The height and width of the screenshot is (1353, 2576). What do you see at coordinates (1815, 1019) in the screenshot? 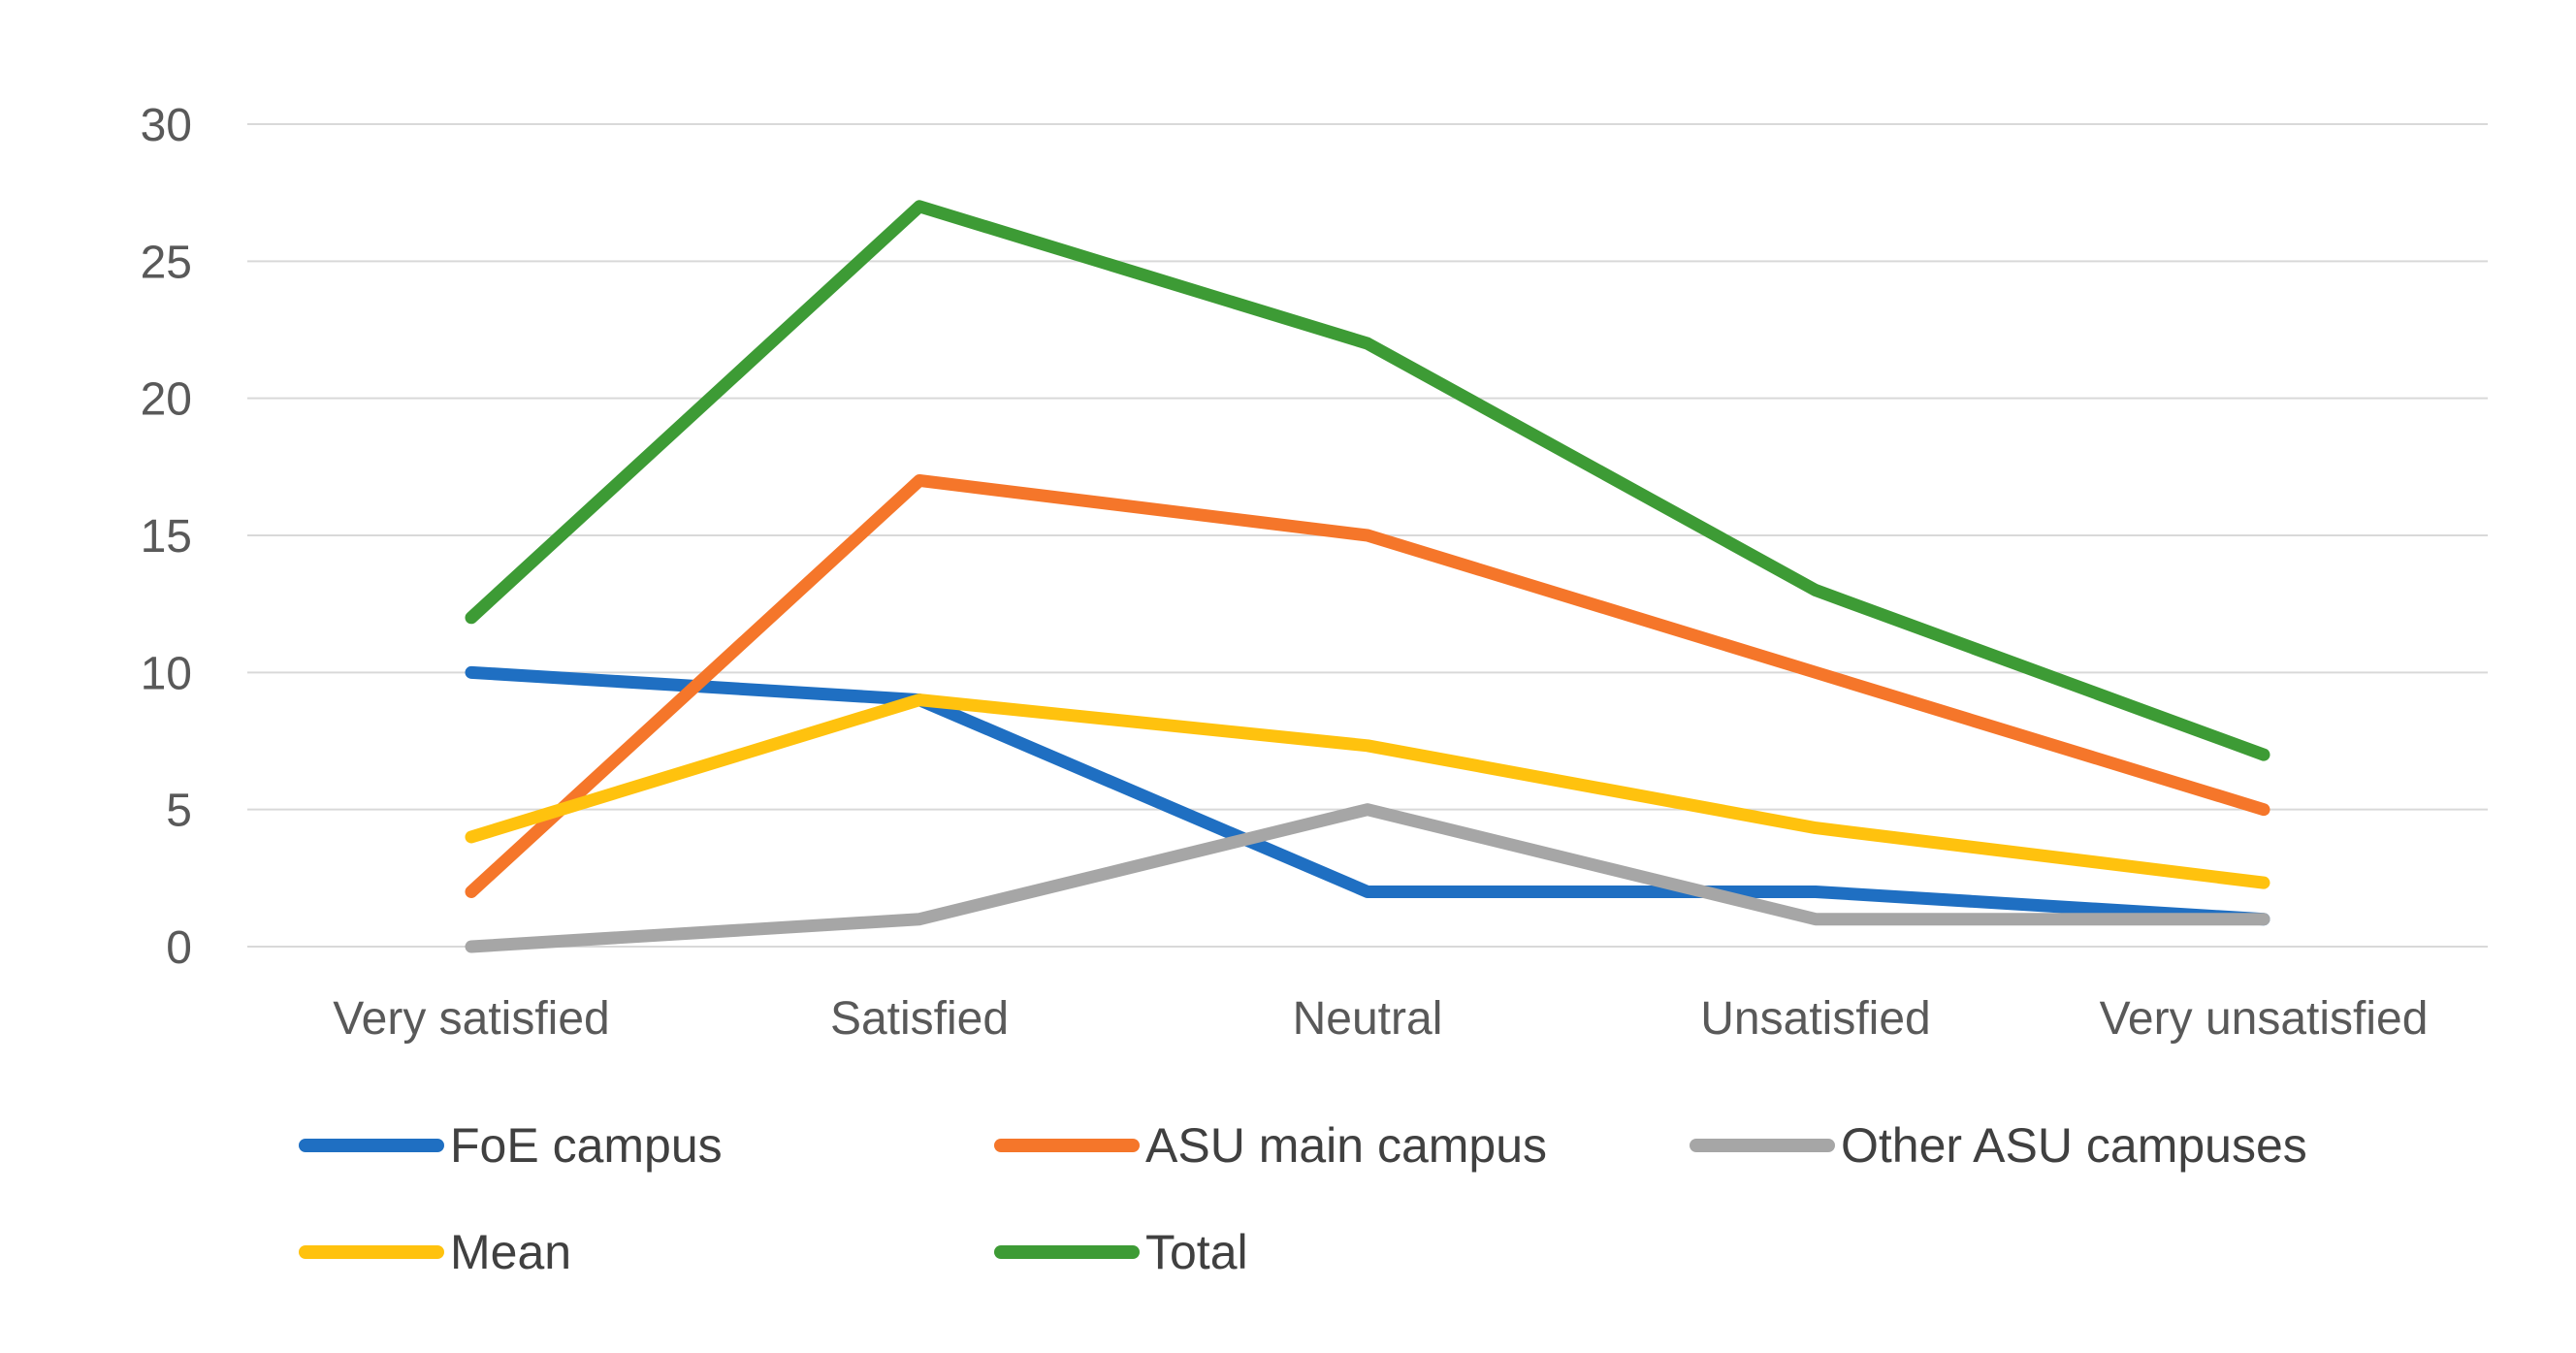
I see `x-tick-label-unsatisfied: Unsatisfied` at bounding box center [1815, 1019].